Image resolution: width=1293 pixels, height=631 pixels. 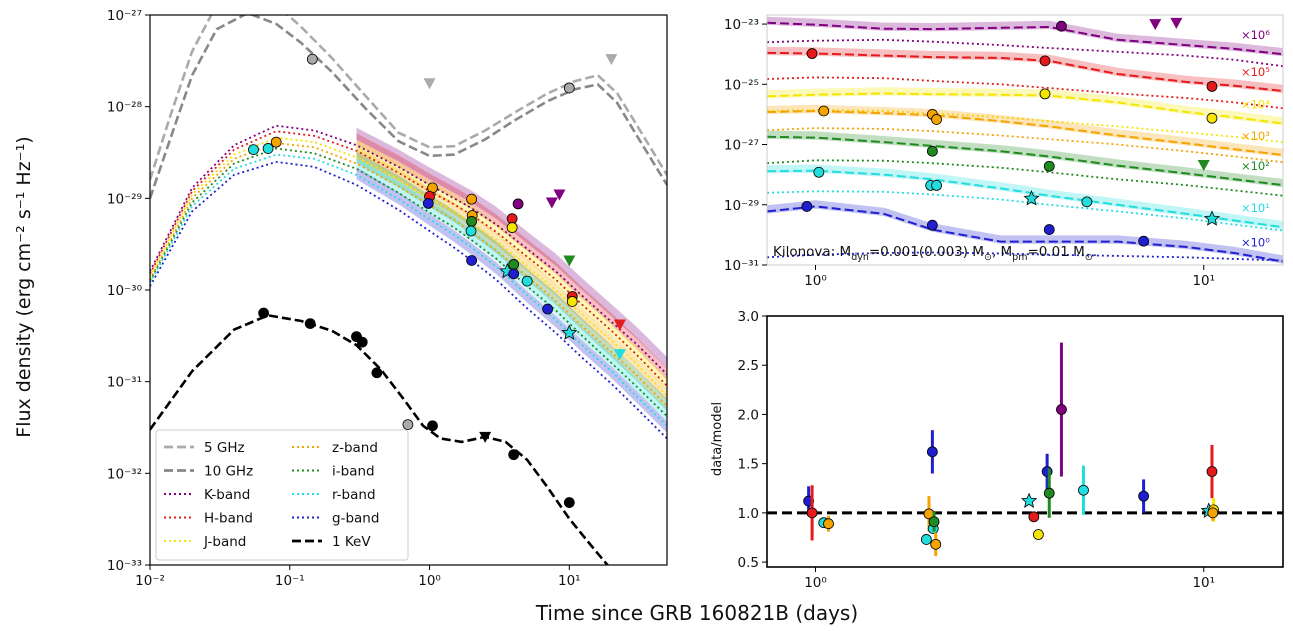 What do you see at coordinates (748, 465) in the screenshot?
I see `res-ytick-label: 1.5` at bounding box center [748, 465].